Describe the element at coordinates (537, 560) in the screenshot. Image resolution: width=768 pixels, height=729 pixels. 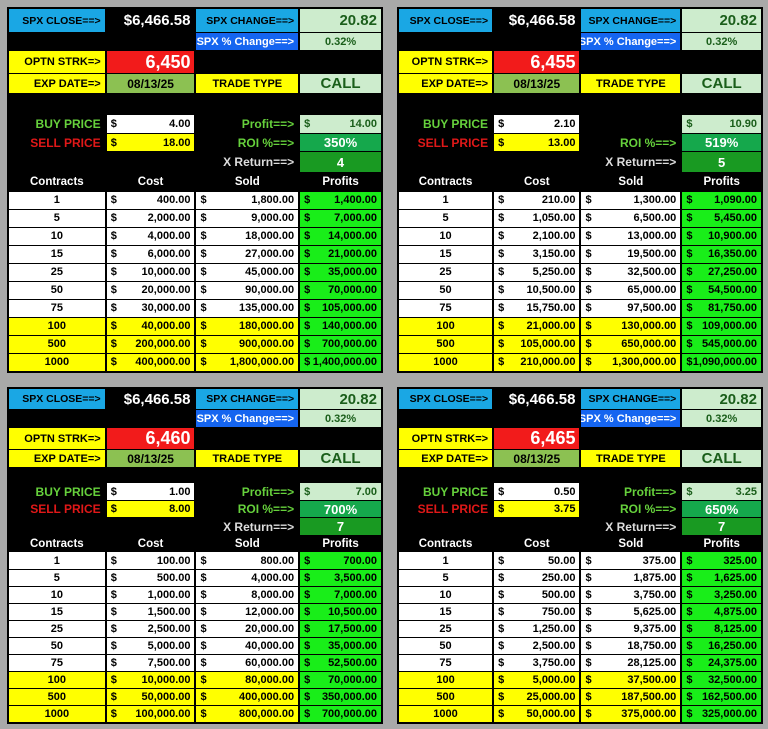
I see `cost-cell: $50.00` at that location.